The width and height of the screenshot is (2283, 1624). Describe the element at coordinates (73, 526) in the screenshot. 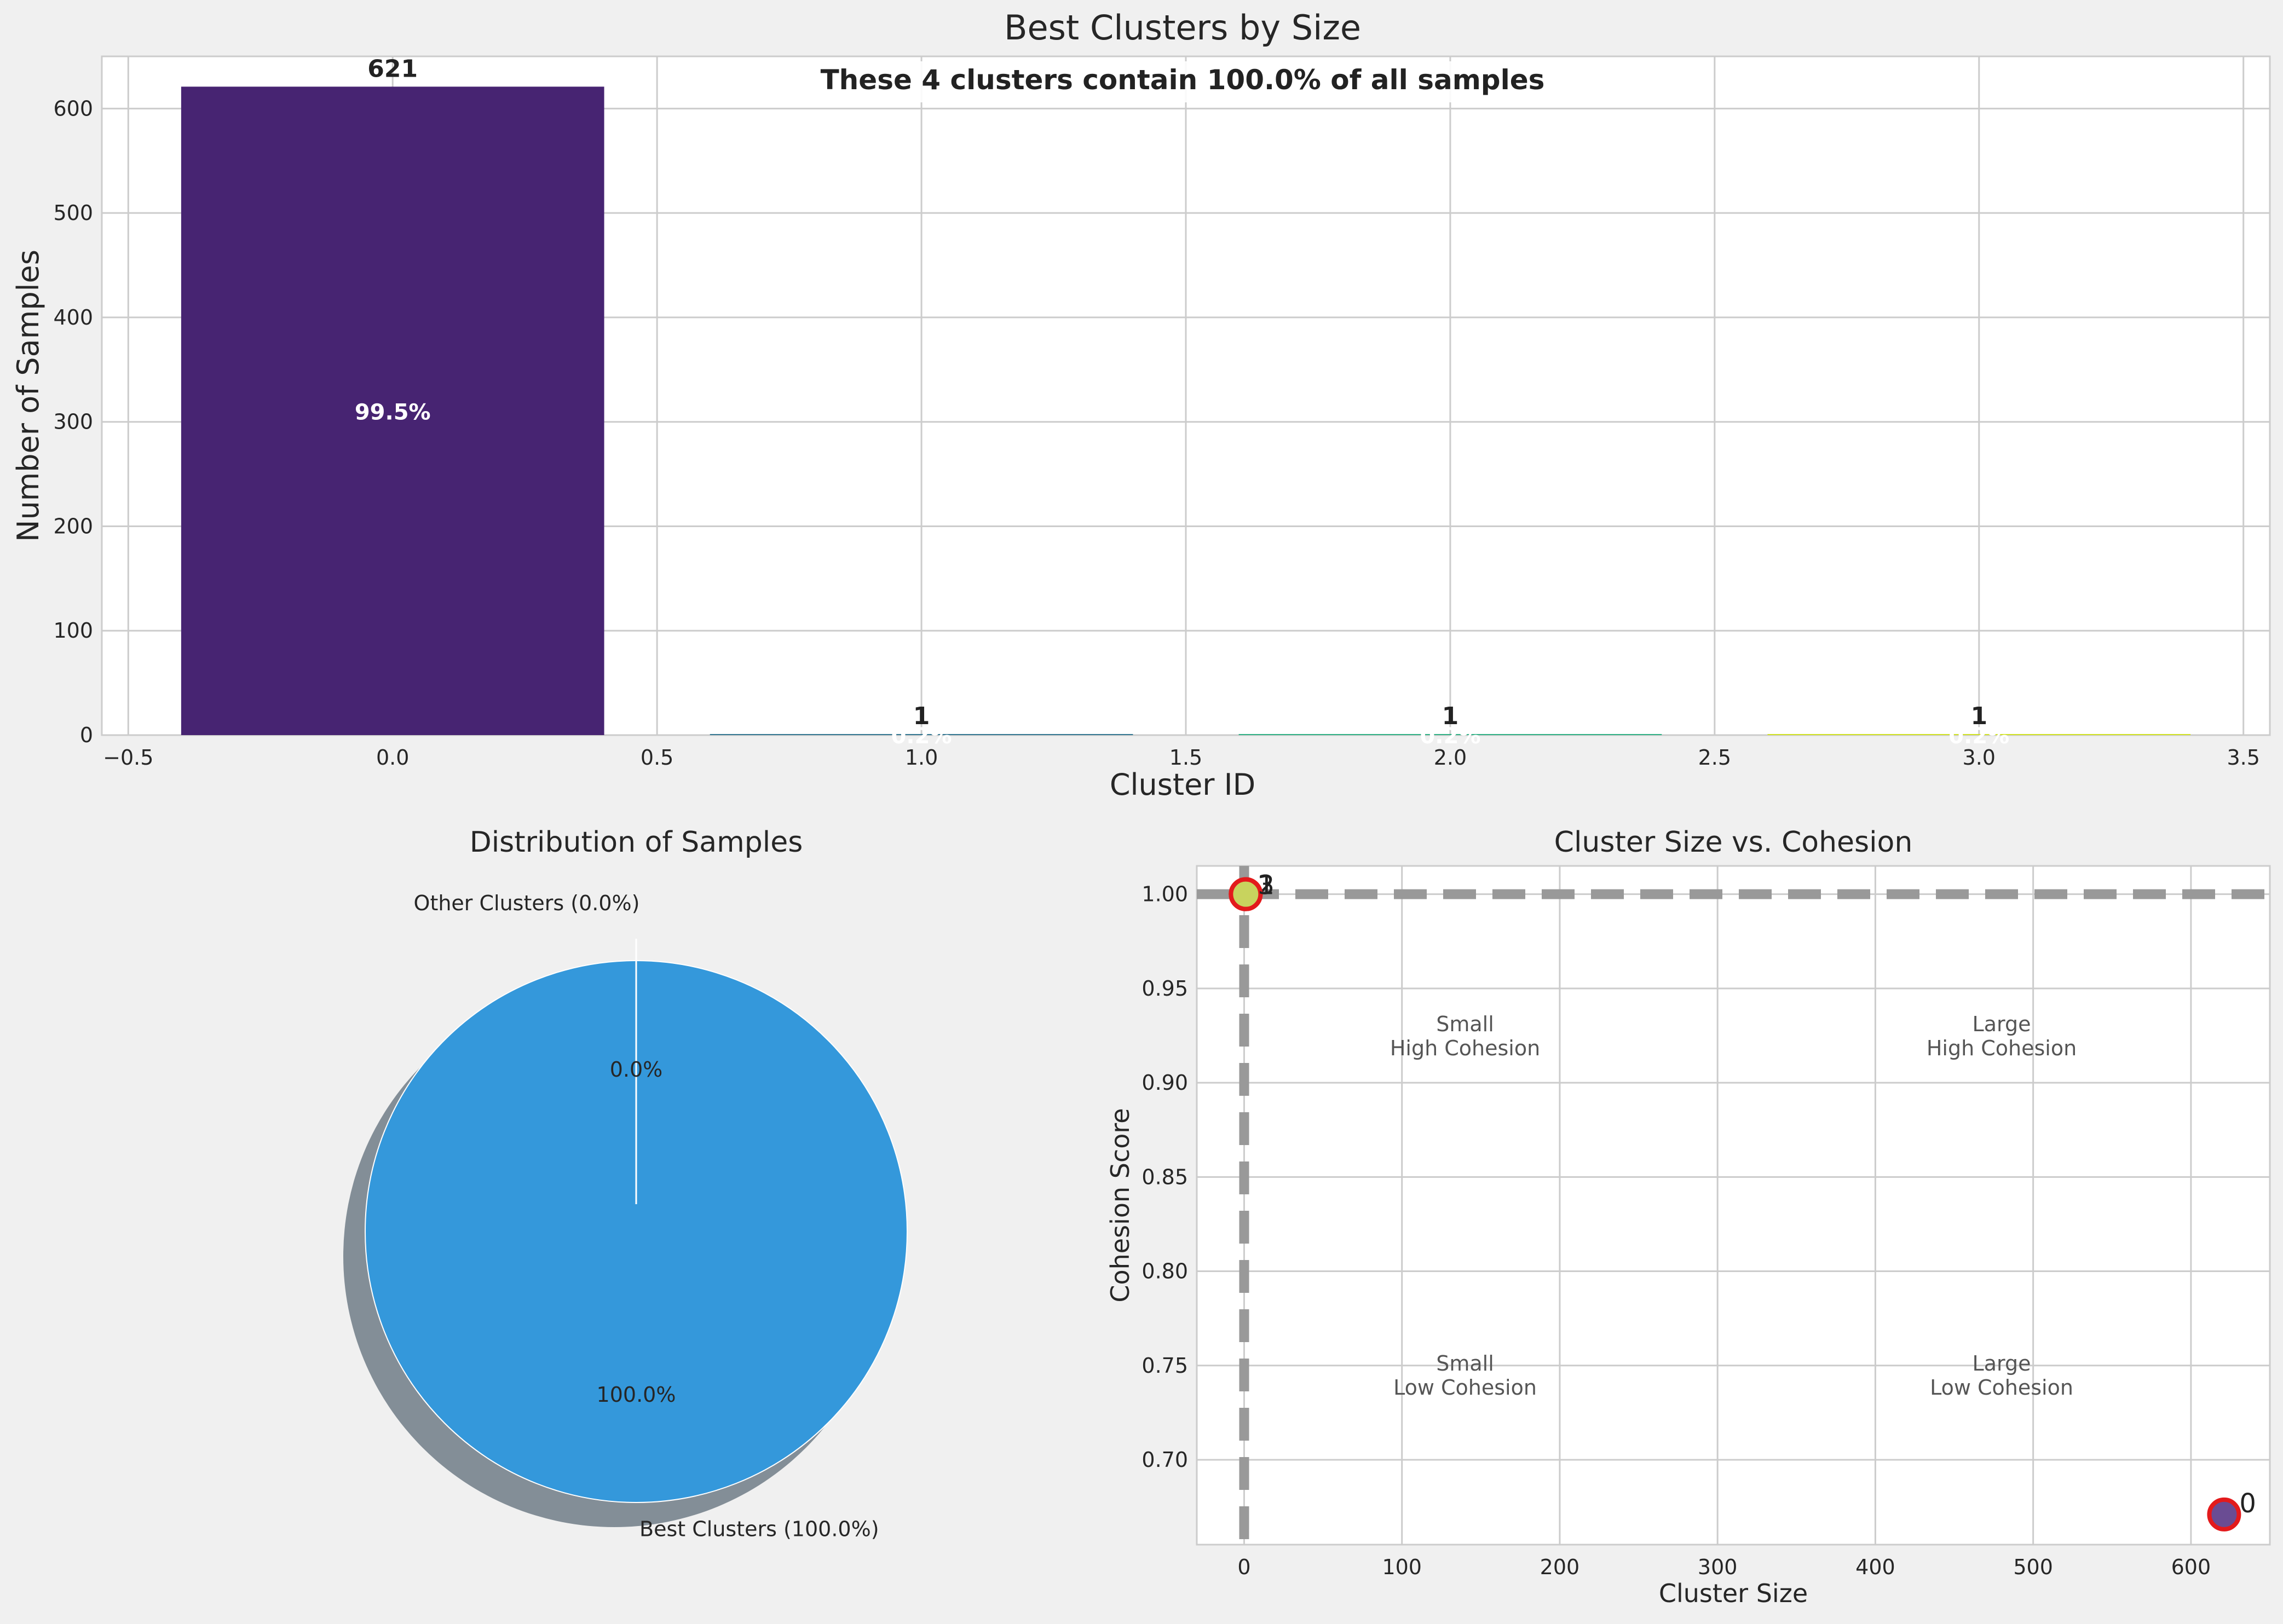

I see `bar-y-tick-label: 200` at that location.